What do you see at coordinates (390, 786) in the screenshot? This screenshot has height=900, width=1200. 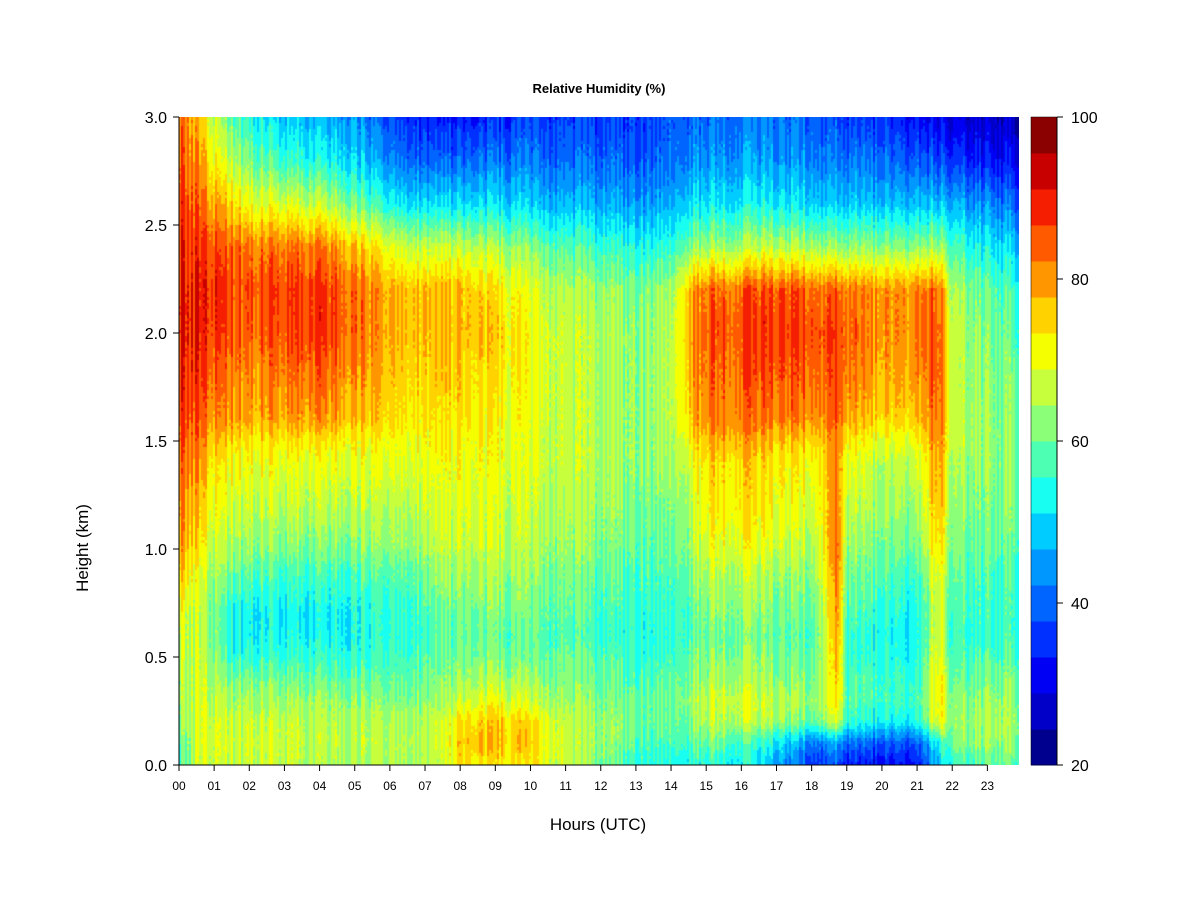 I see `x-tick-label: 06` at bounding box center [390, 786].